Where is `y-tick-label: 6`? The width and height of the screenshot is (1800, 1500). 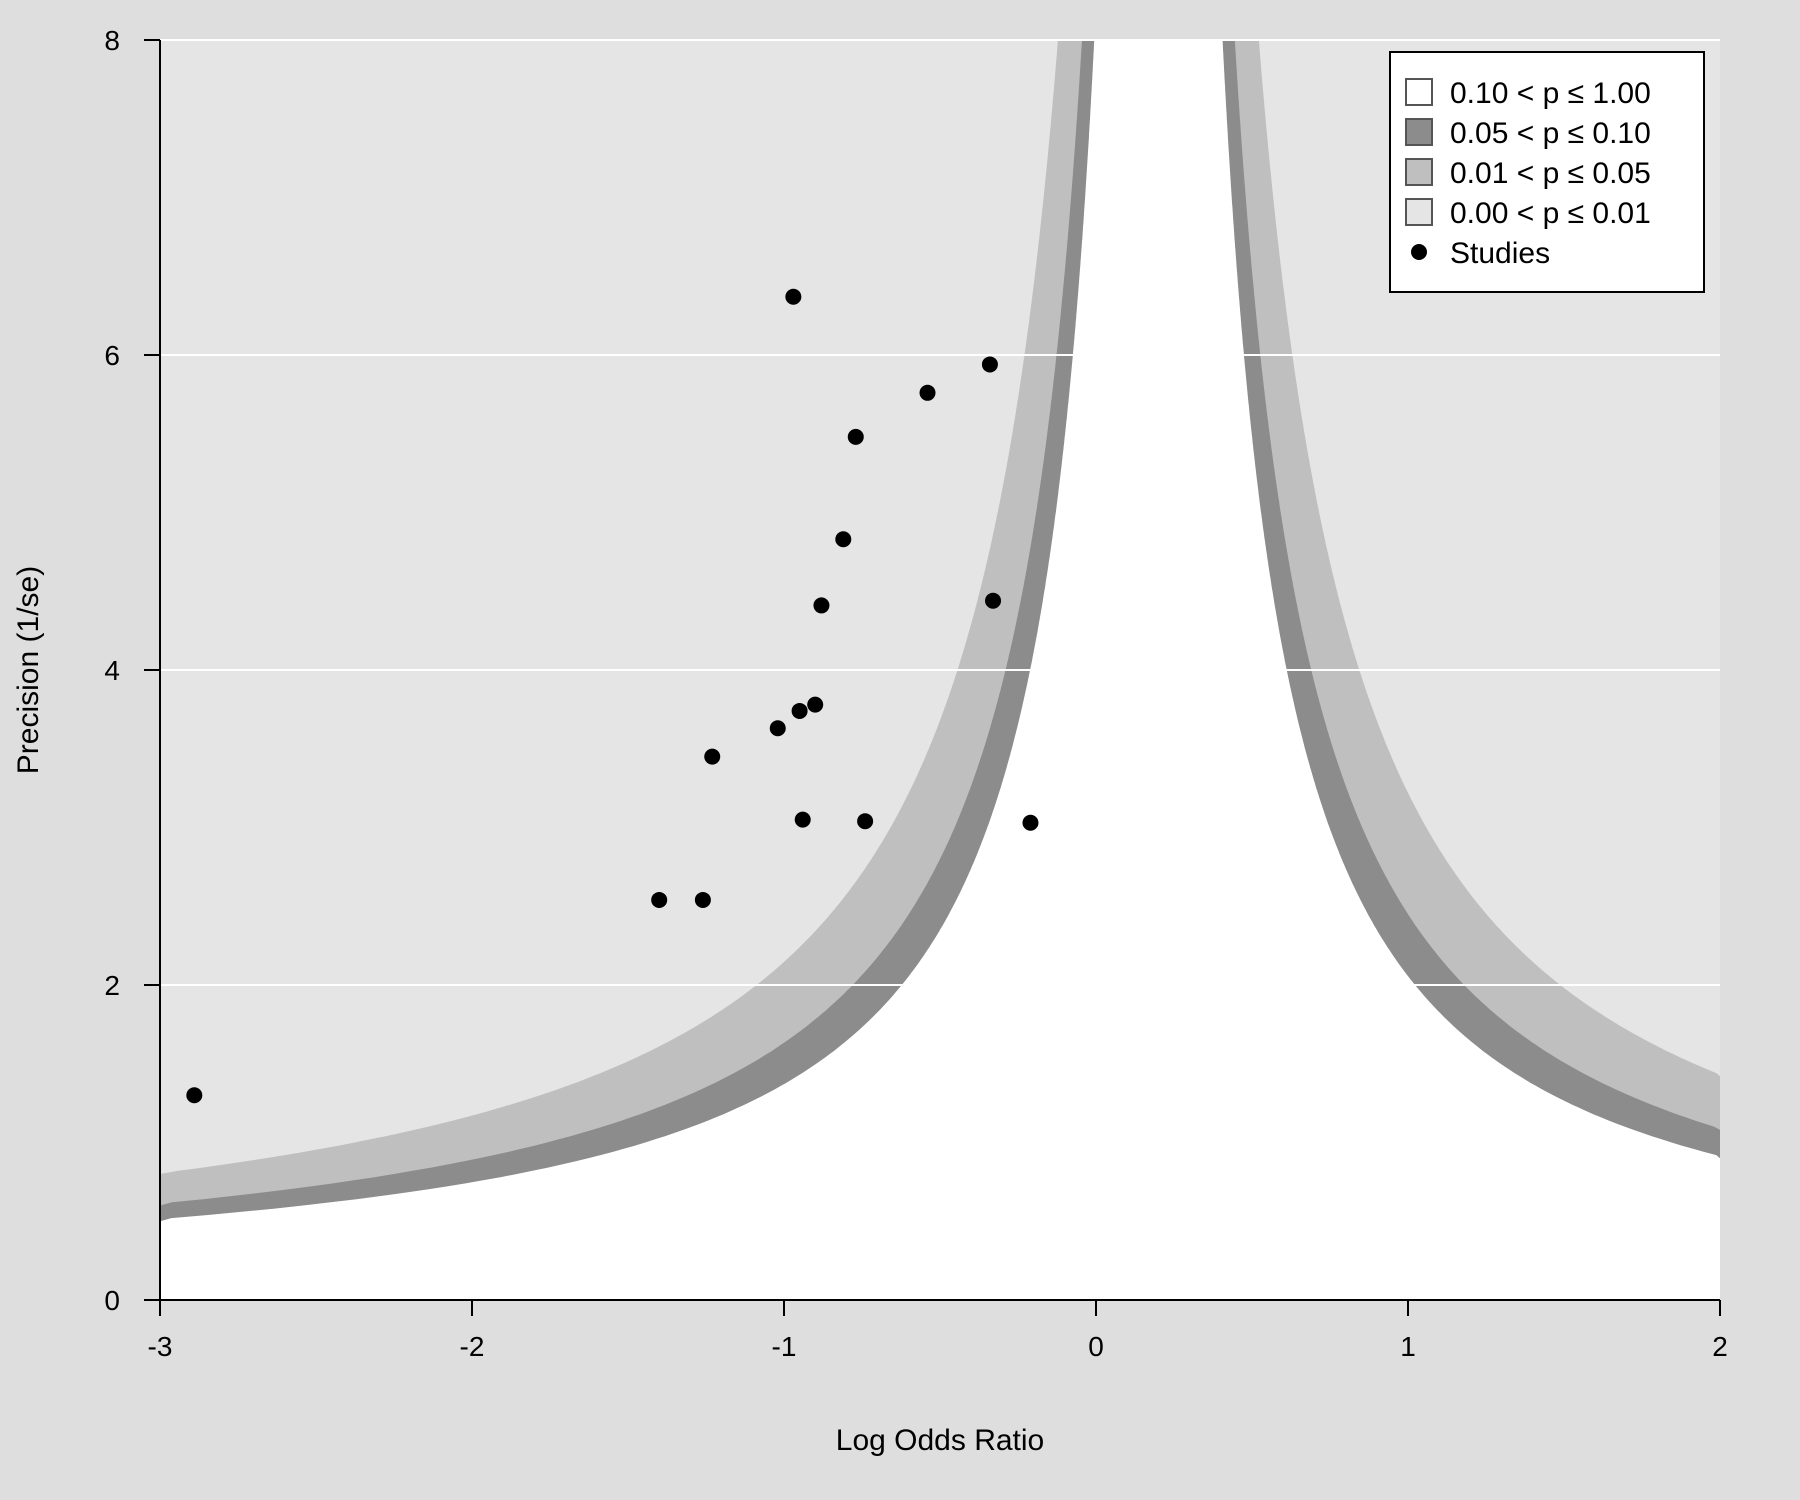
y-tick-label: 6 is located at coordinates (112, 355).